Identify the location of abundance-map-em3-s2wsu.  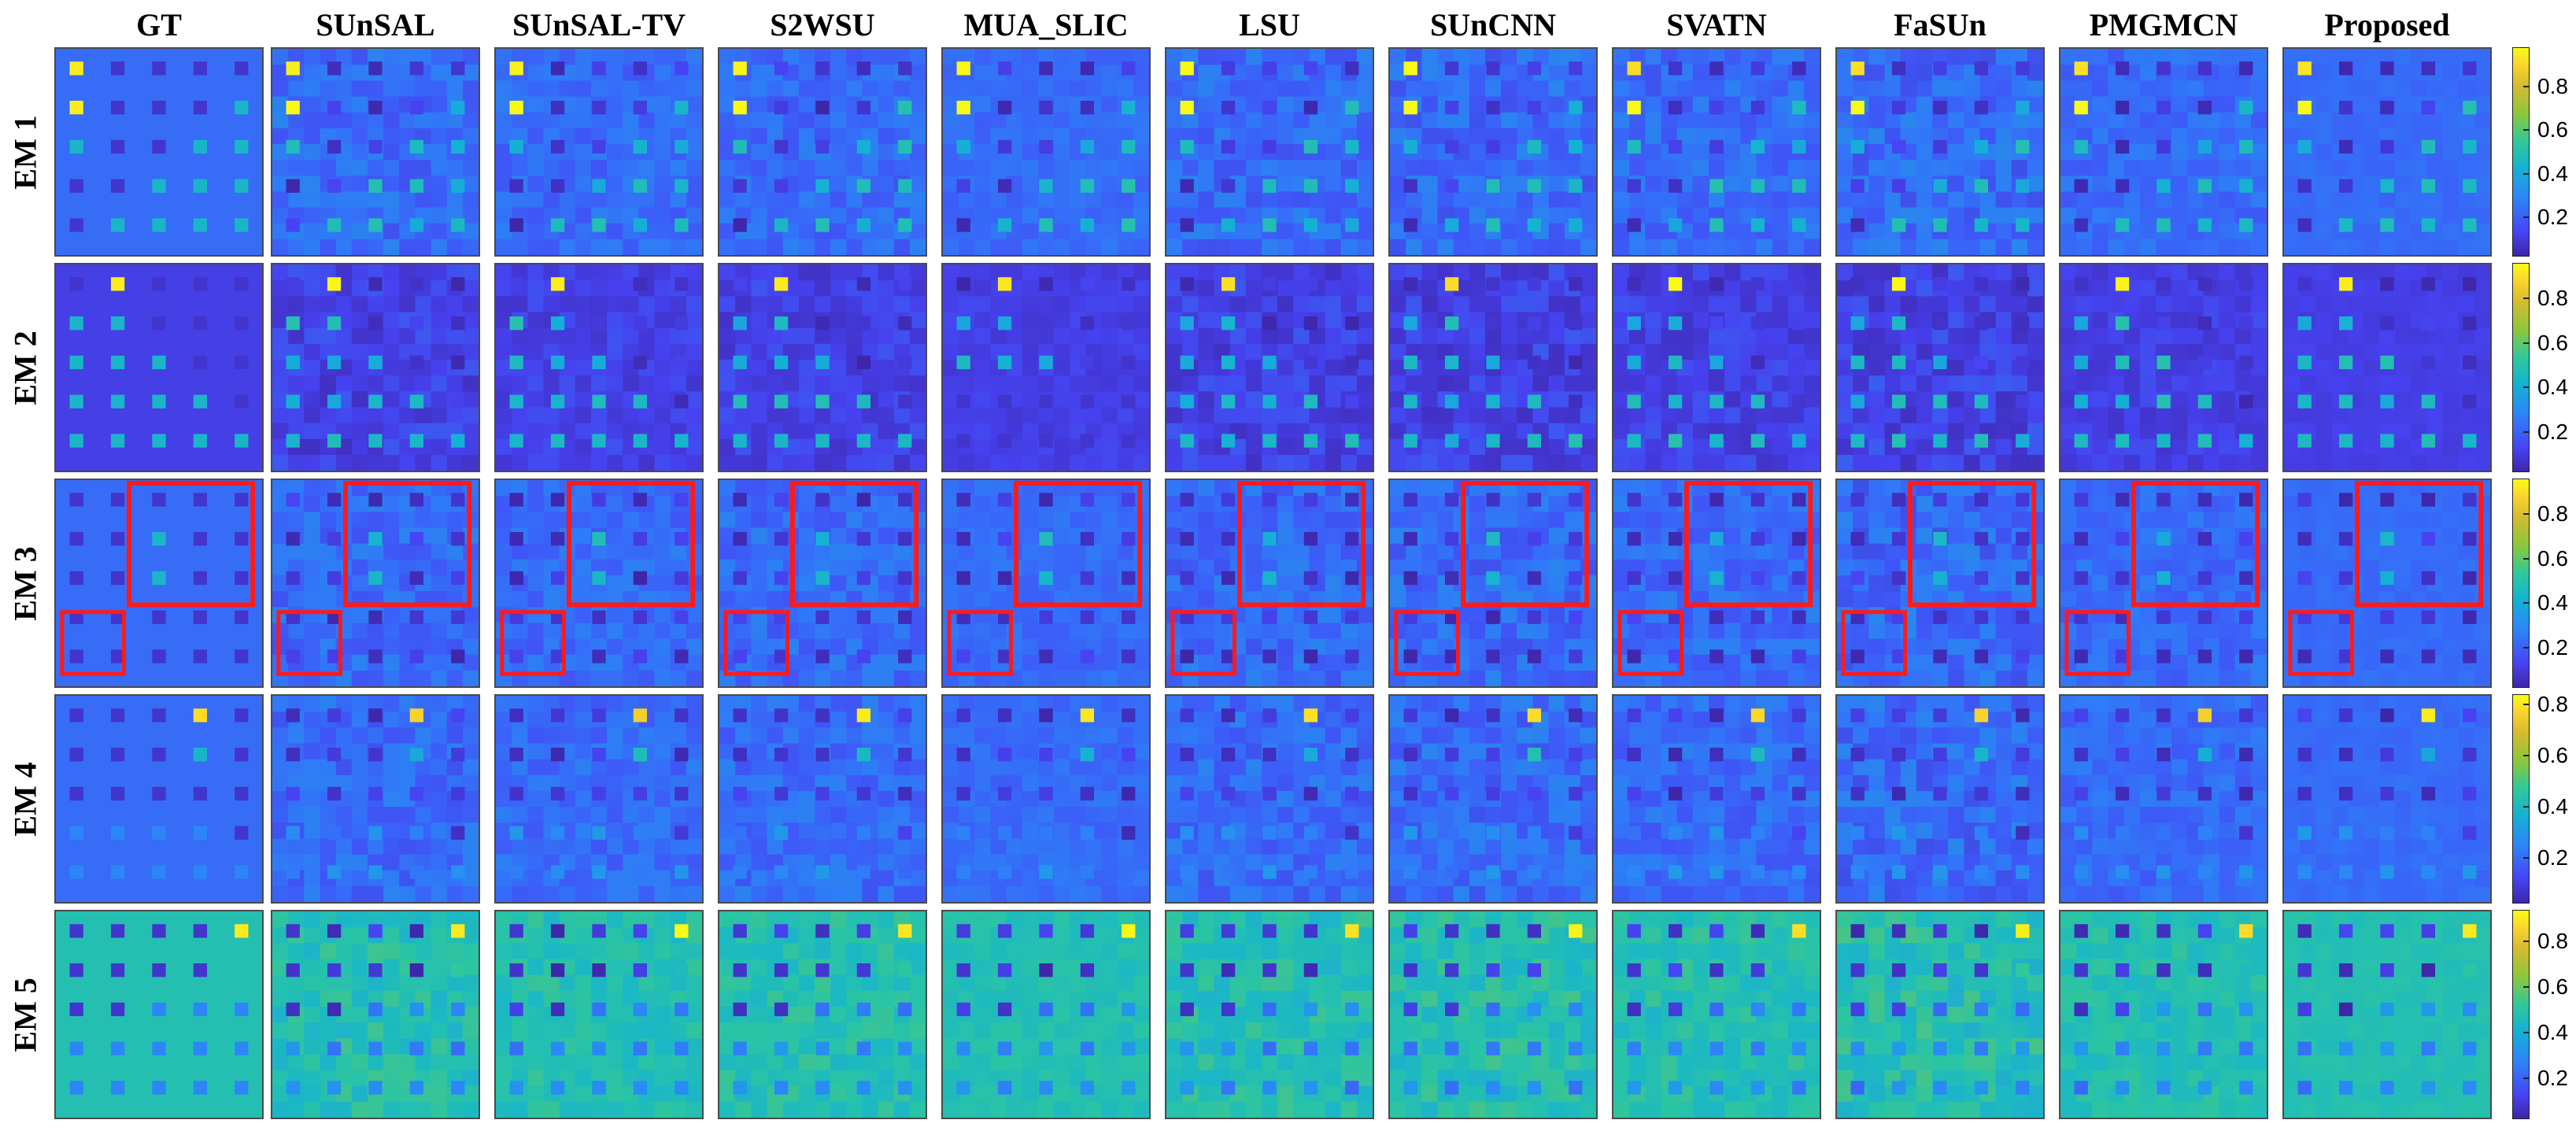
(822, 583).